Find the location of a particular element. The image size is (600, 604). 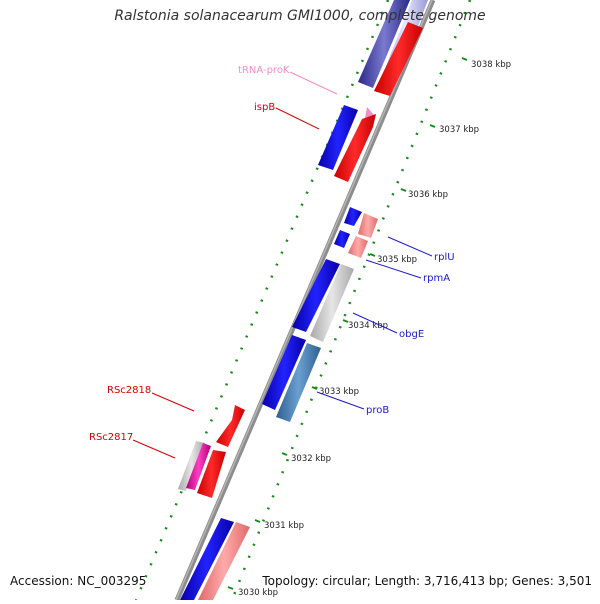

kbp-label: 3038 kbp is located at coordinates (491, 65).